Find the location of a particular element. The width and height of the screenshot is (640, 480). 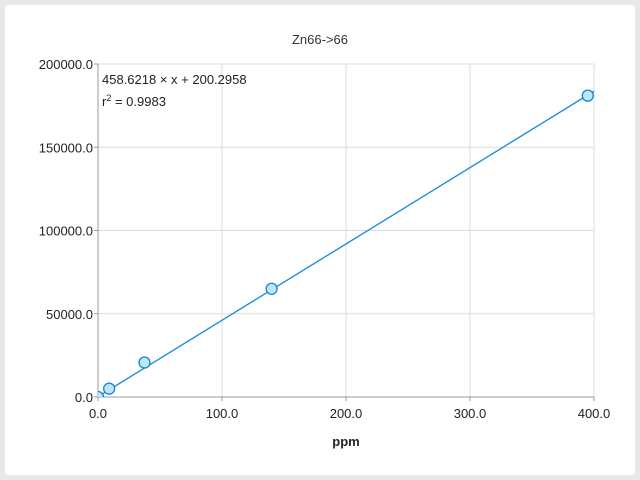

chart-title: Zn66->66 is located at coordinates (320, 39).